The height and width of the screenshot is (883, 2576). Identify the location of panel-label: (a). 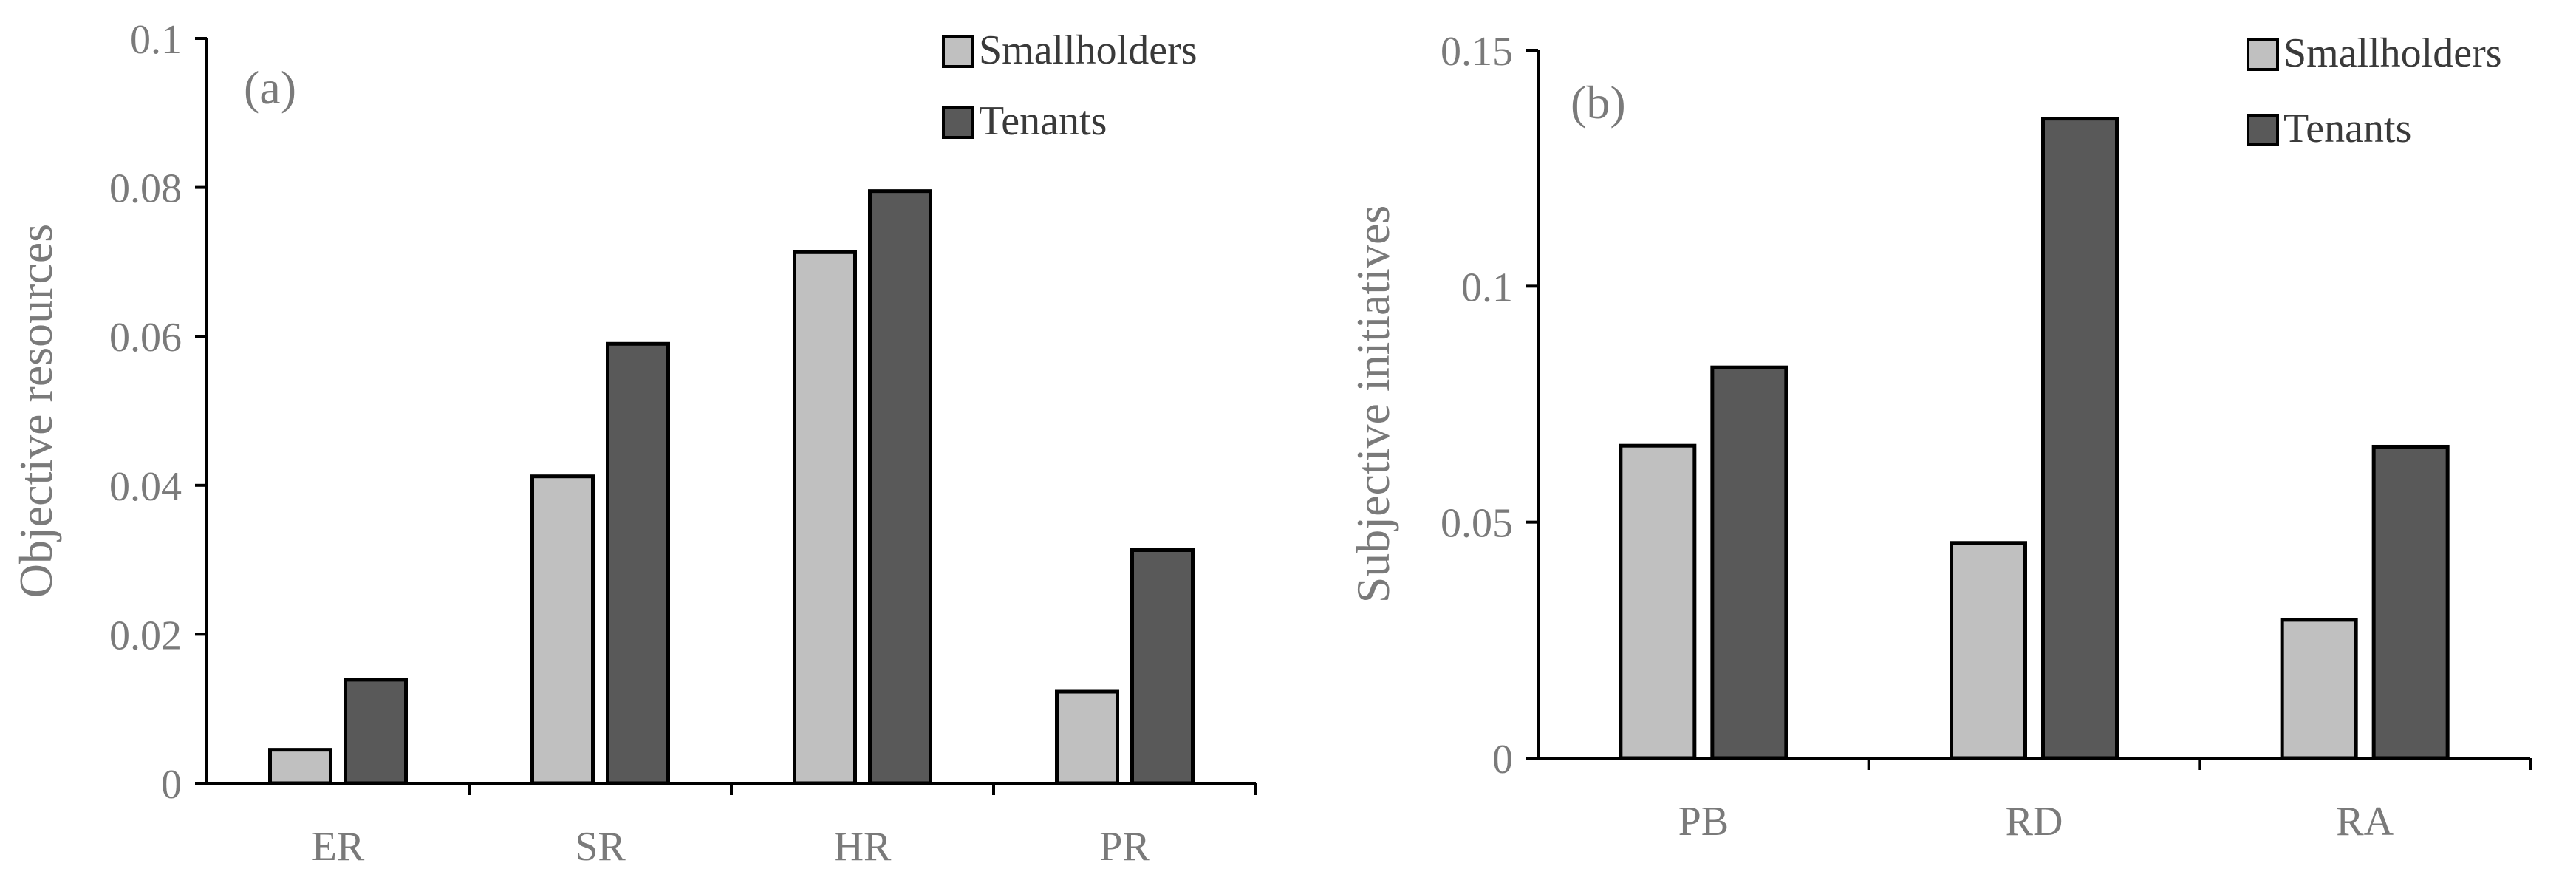
(270, 87).